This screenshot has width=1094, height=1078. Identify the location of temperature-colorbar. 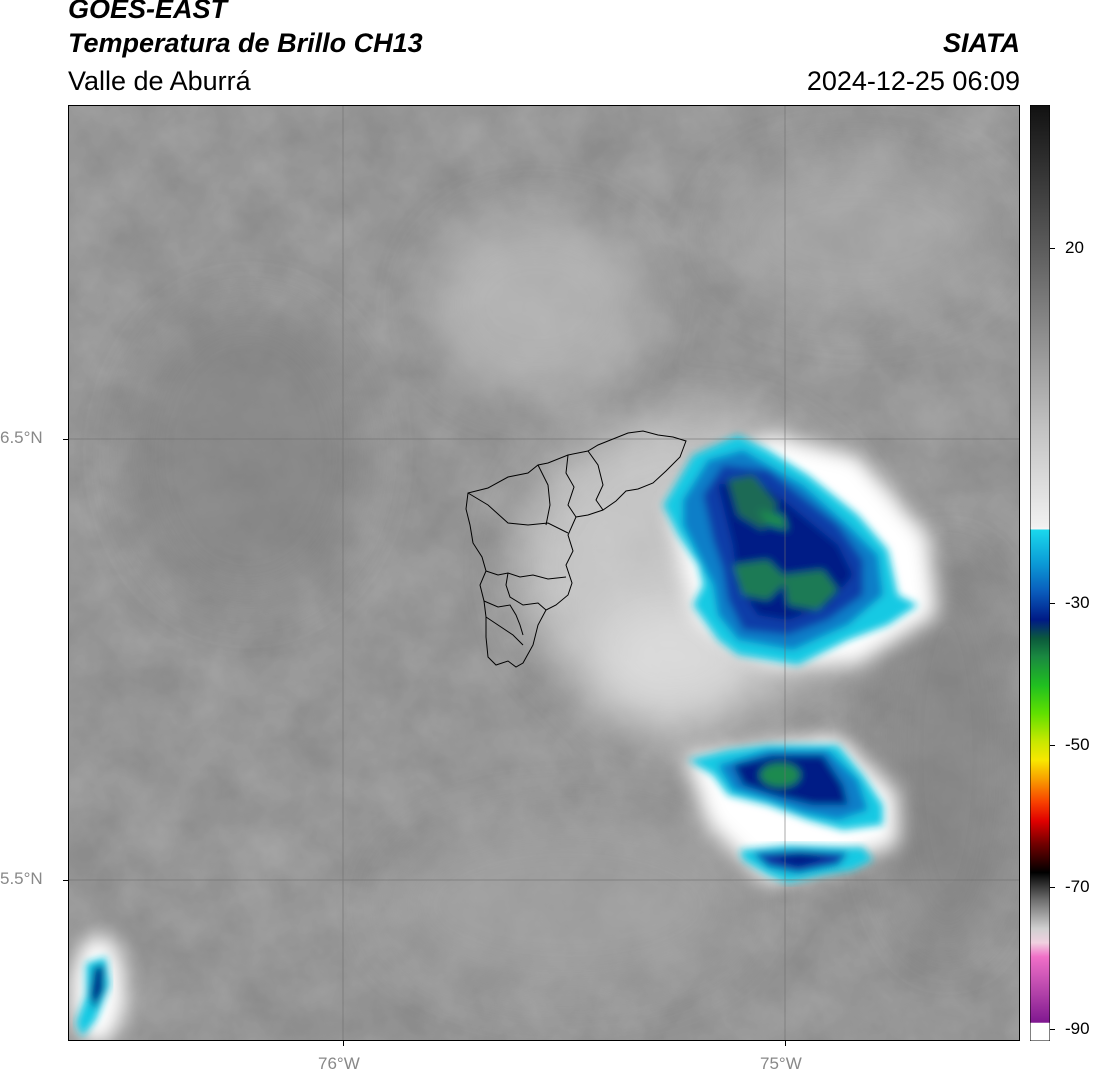
(1040, 573).